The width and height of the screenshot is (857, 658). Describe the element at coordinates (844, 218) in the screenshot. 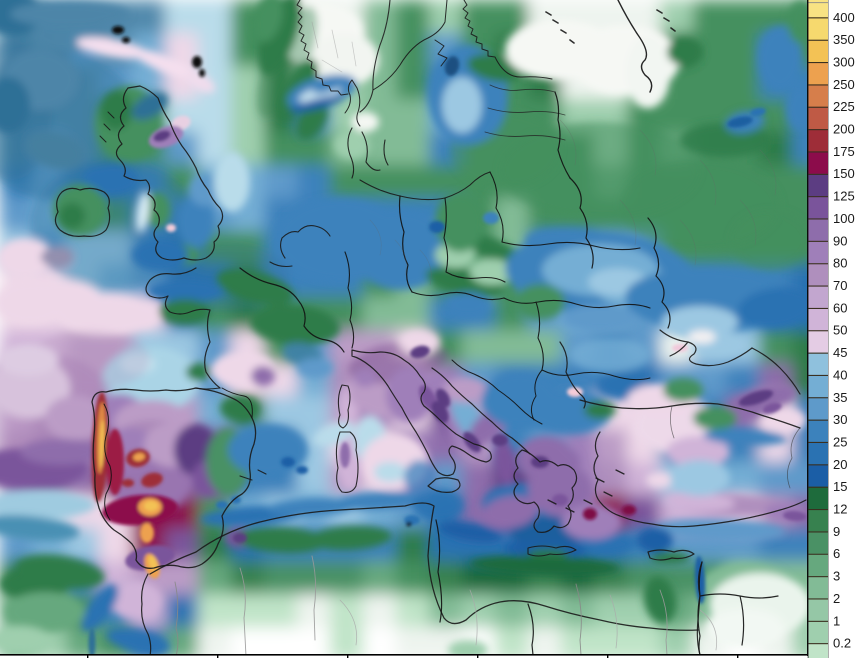

I see `svg-text: 100` at that location.